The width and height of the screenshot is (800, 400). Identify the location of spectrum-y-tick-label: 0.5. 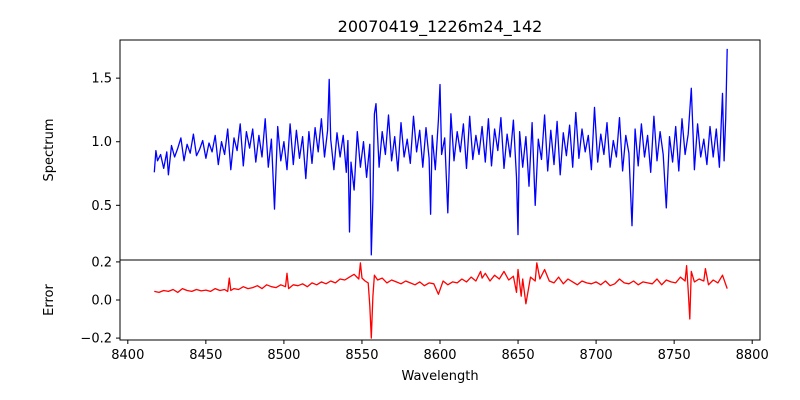
(101, 206).